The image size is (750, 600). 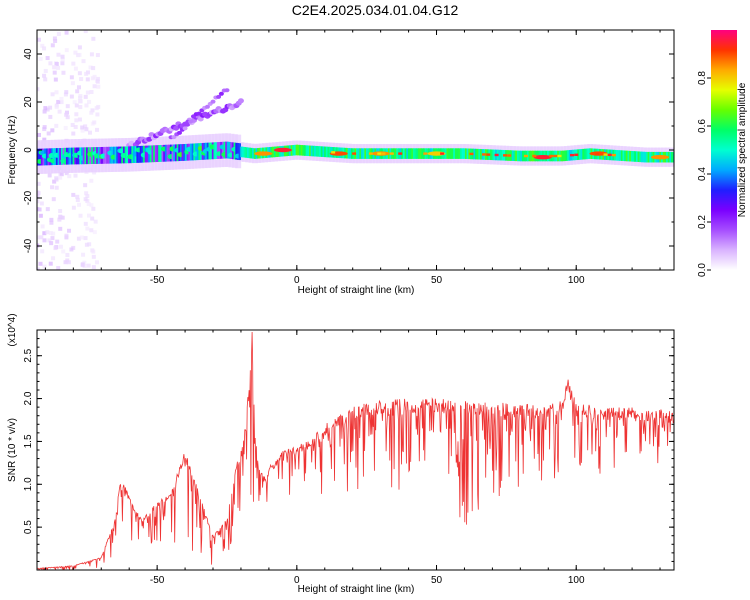 What do you see at coordinates (702, 126) in the screenshot?
I see `colorbar-tick-label: 0.6` at bounding box center [702, 126].